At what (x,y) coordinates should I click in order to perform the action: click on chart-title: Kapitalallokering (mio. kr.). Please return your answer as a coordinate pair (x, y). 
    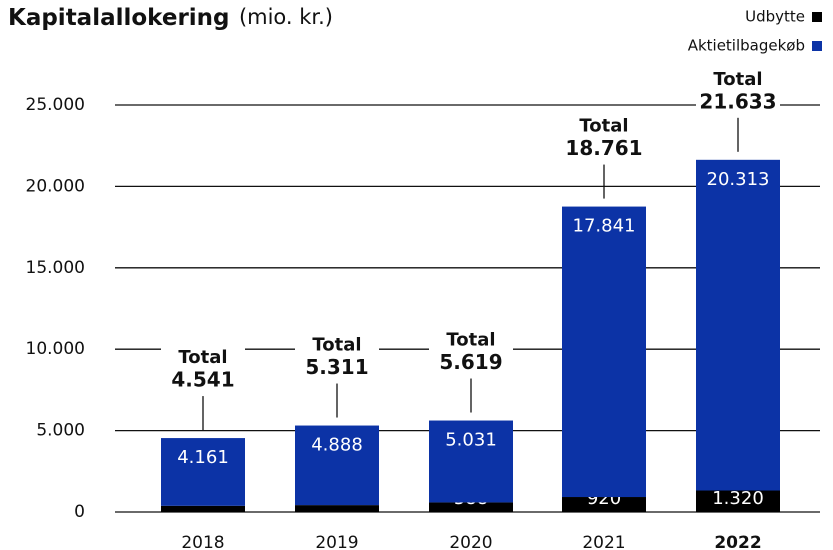
    Looking at the image, I should click on (170, 18).